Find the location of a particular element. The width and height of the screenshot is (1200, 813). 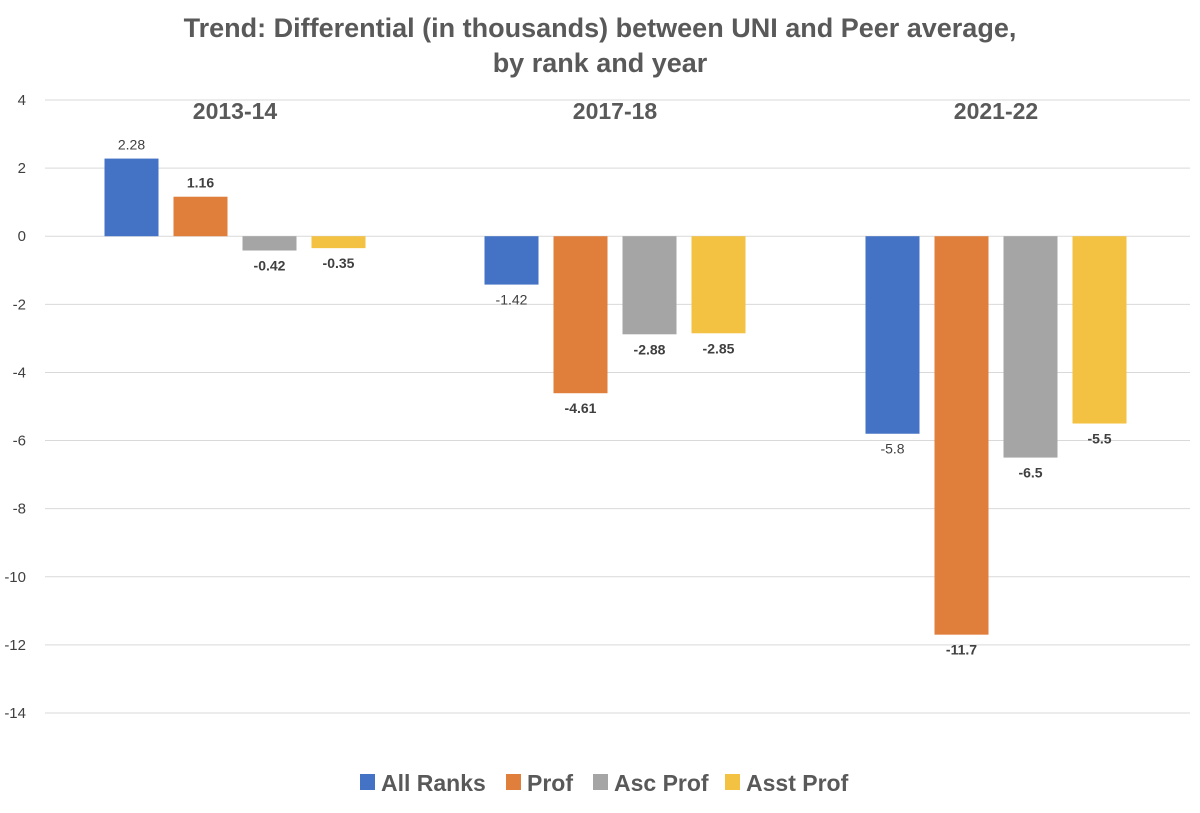

y-tick-label: 2 is located at coordinates (22, 168).